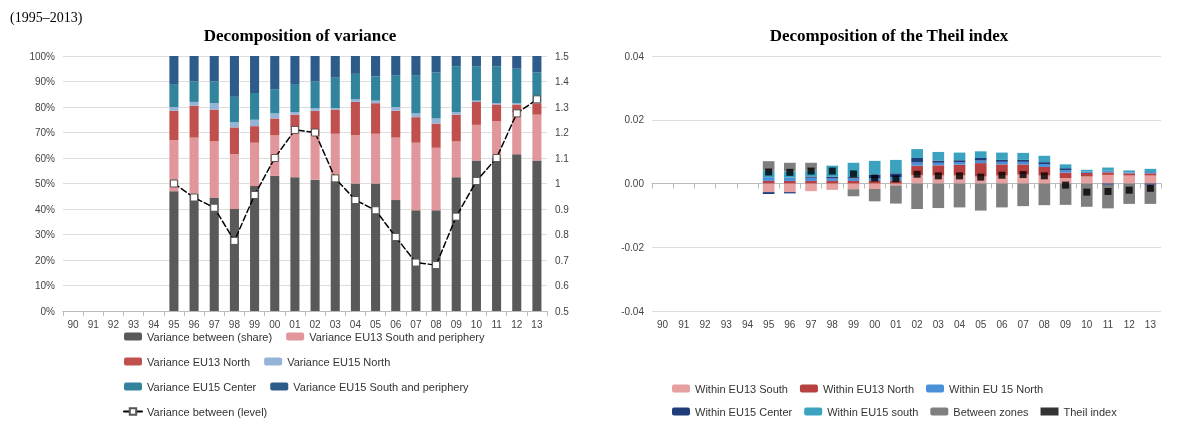 The image size is (1189, 434). What do you see at coordinates (1090, 411) in the screenshot?
I see `legend-label: Theil index` at bounding box center [1090, 411].